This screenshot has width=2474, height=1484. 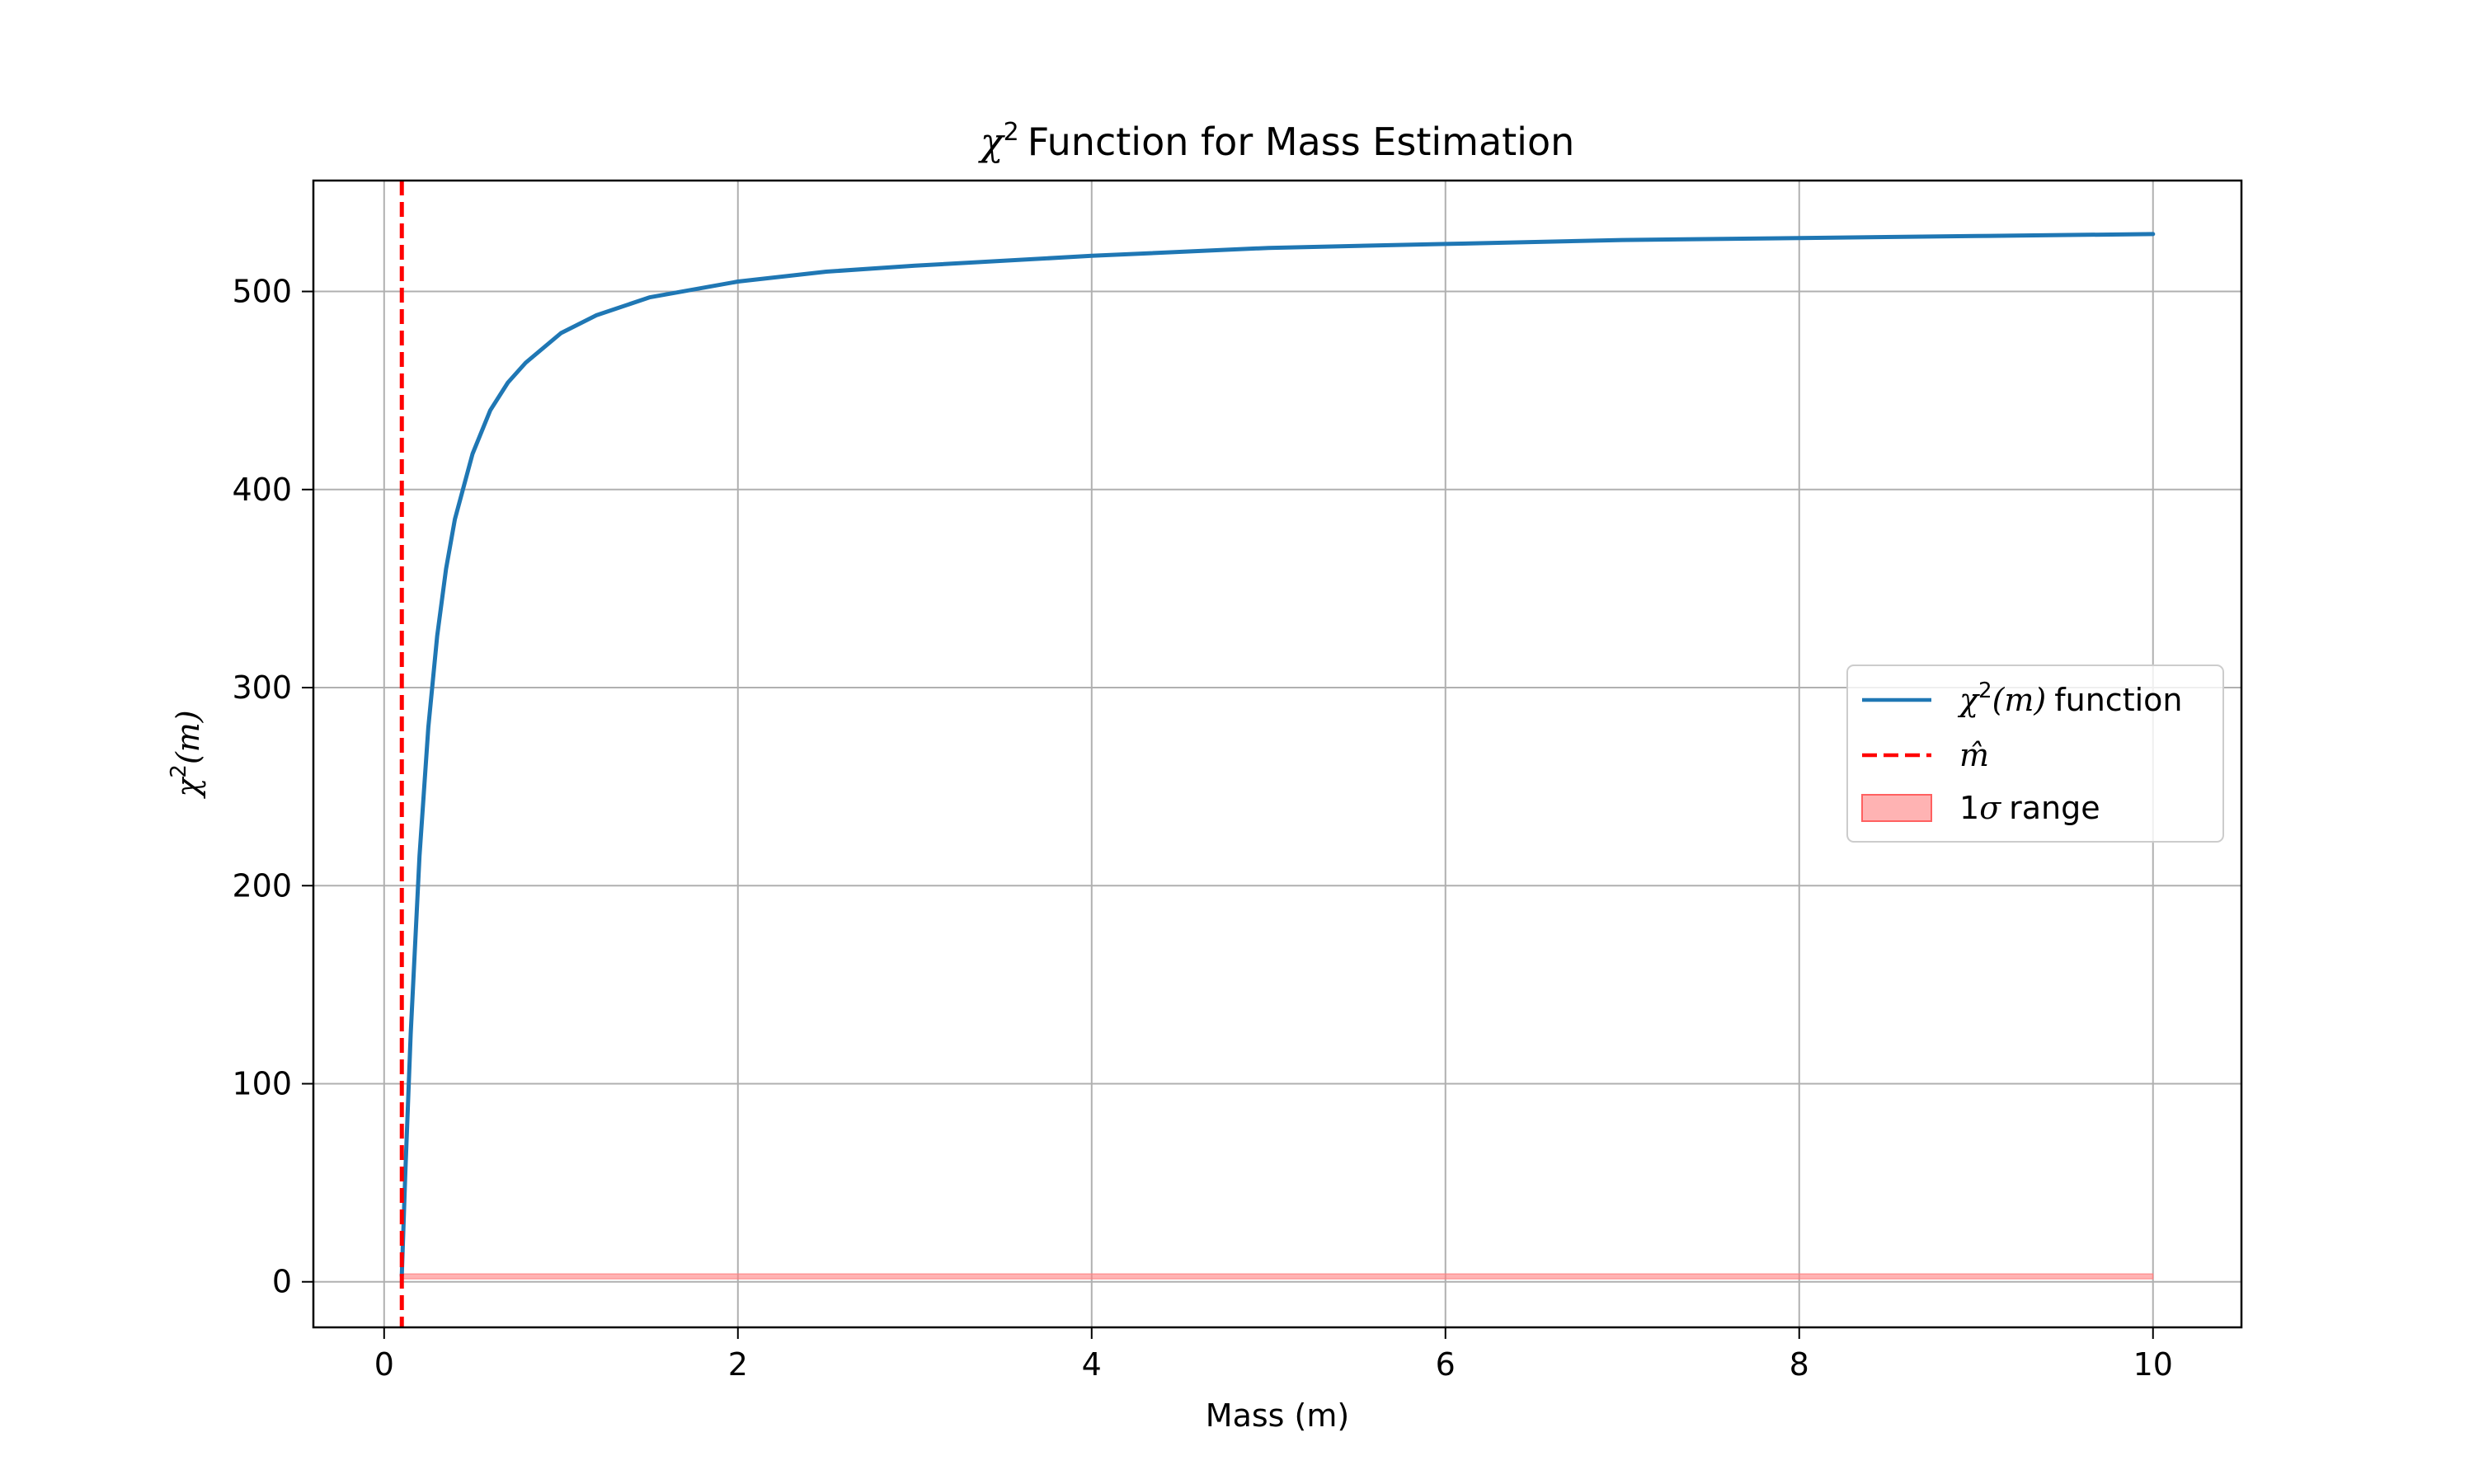 What do you see at coordinates (1301, 142) in the screenshot?
I see `title-text: Function for Mass Estimation` at bounding box center [1301, 142].